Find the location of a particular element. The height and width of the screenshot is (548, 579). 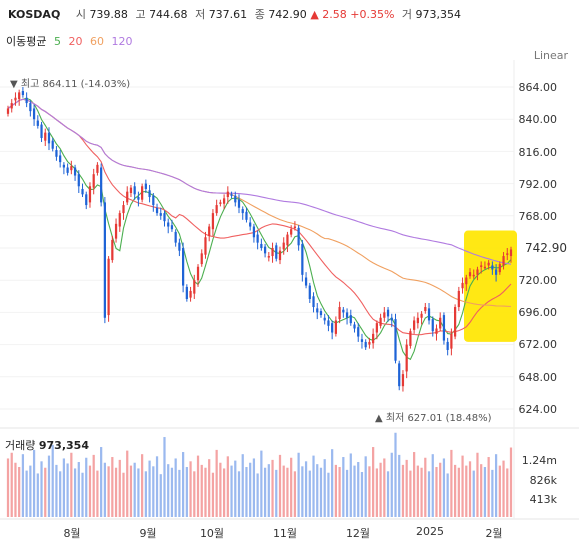

ma-legend-title: 이동평균 is located at coordinates (26, 41).